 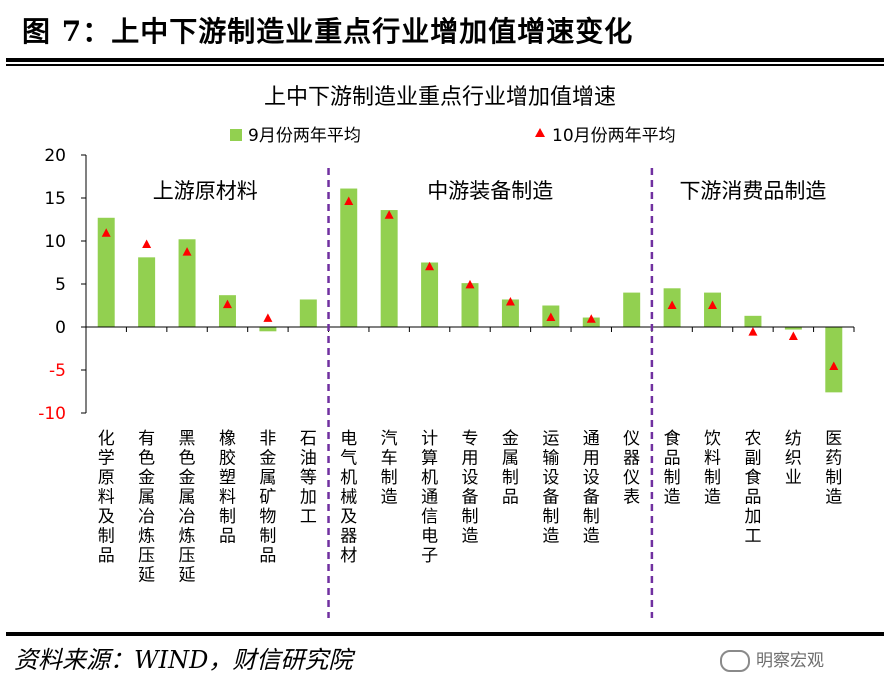 What do you see at coordinates (453, 136) in the screenshot?
I see `legend: 9月份两年平均 10月份两年平均` at bounding box center [453, 136].